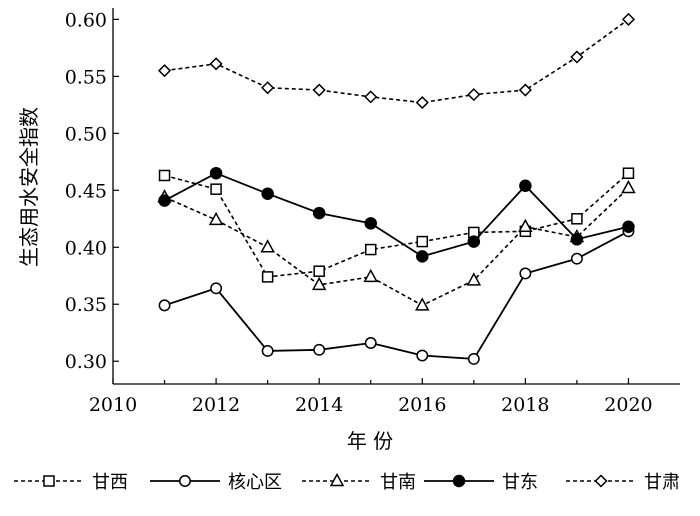  Describe the element at coordinates (86, 362) in the screenshot. I see `y-tick-label: 0.30` at that location.